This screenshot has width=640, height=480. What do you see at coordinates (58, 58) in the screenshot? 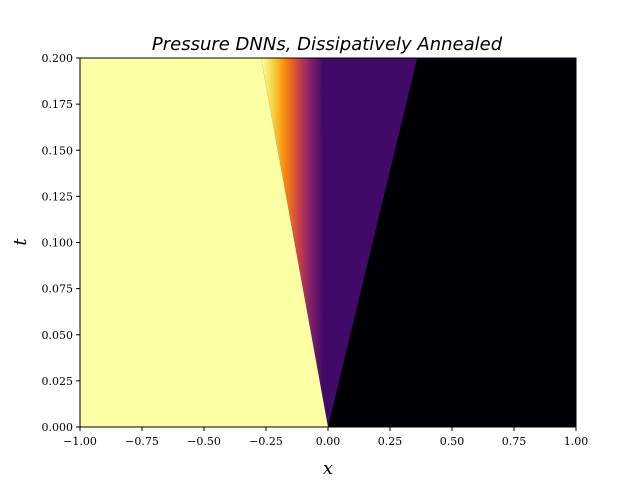
I see `y-tick-label: 0.200` at bounding box center [58, 58].